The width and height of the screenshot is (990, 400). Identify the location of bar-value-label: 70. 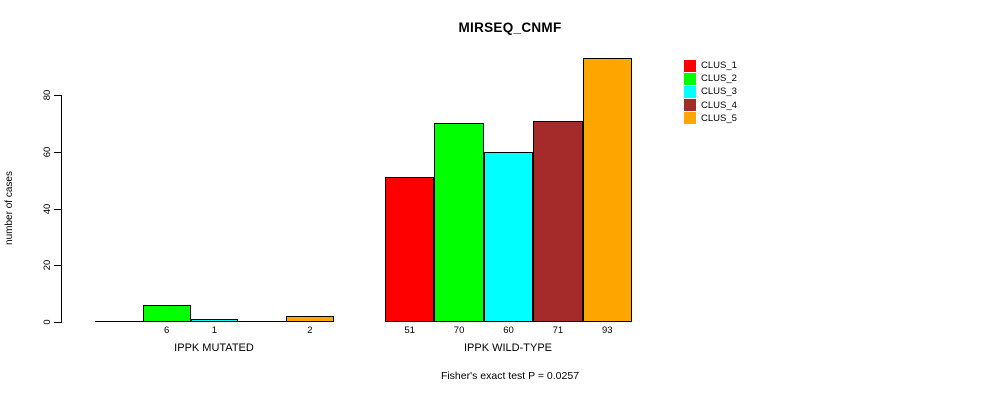
(459, 330).